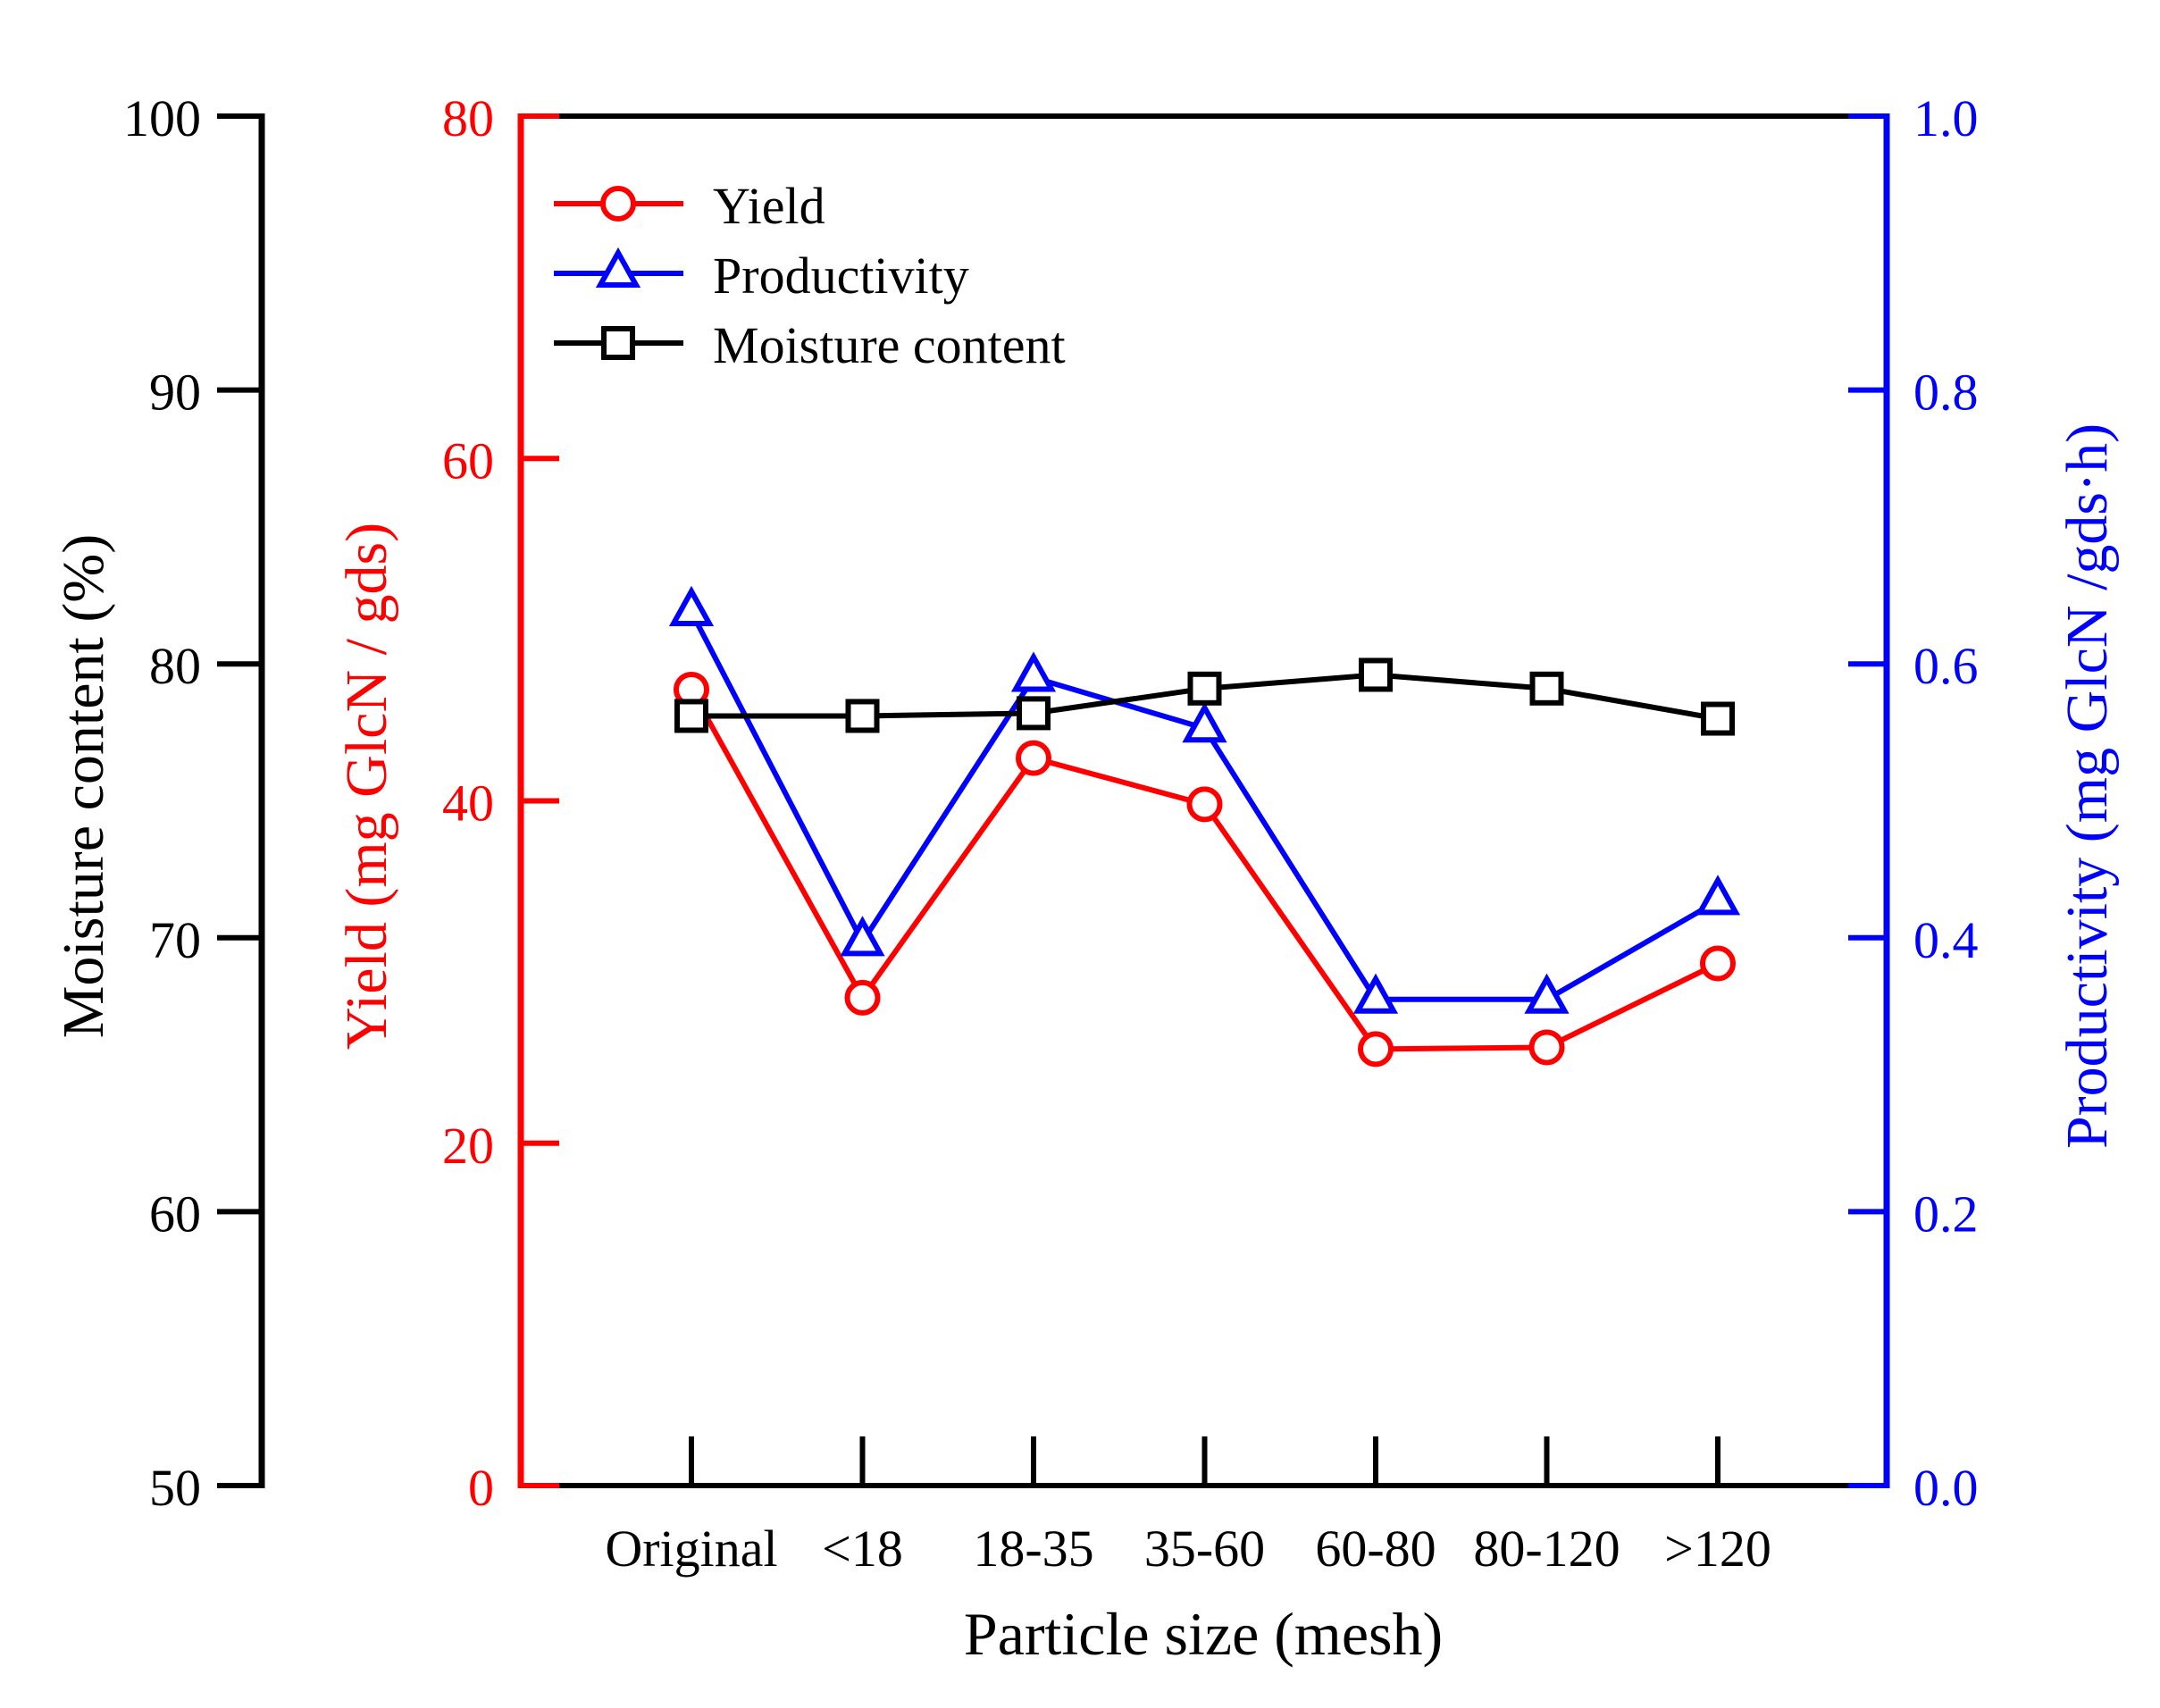  What do you see at coordinates (1033, 1549) in the screenshot?
I see `x-tick-label: 18-35` at bounding box center [1033, 1549].